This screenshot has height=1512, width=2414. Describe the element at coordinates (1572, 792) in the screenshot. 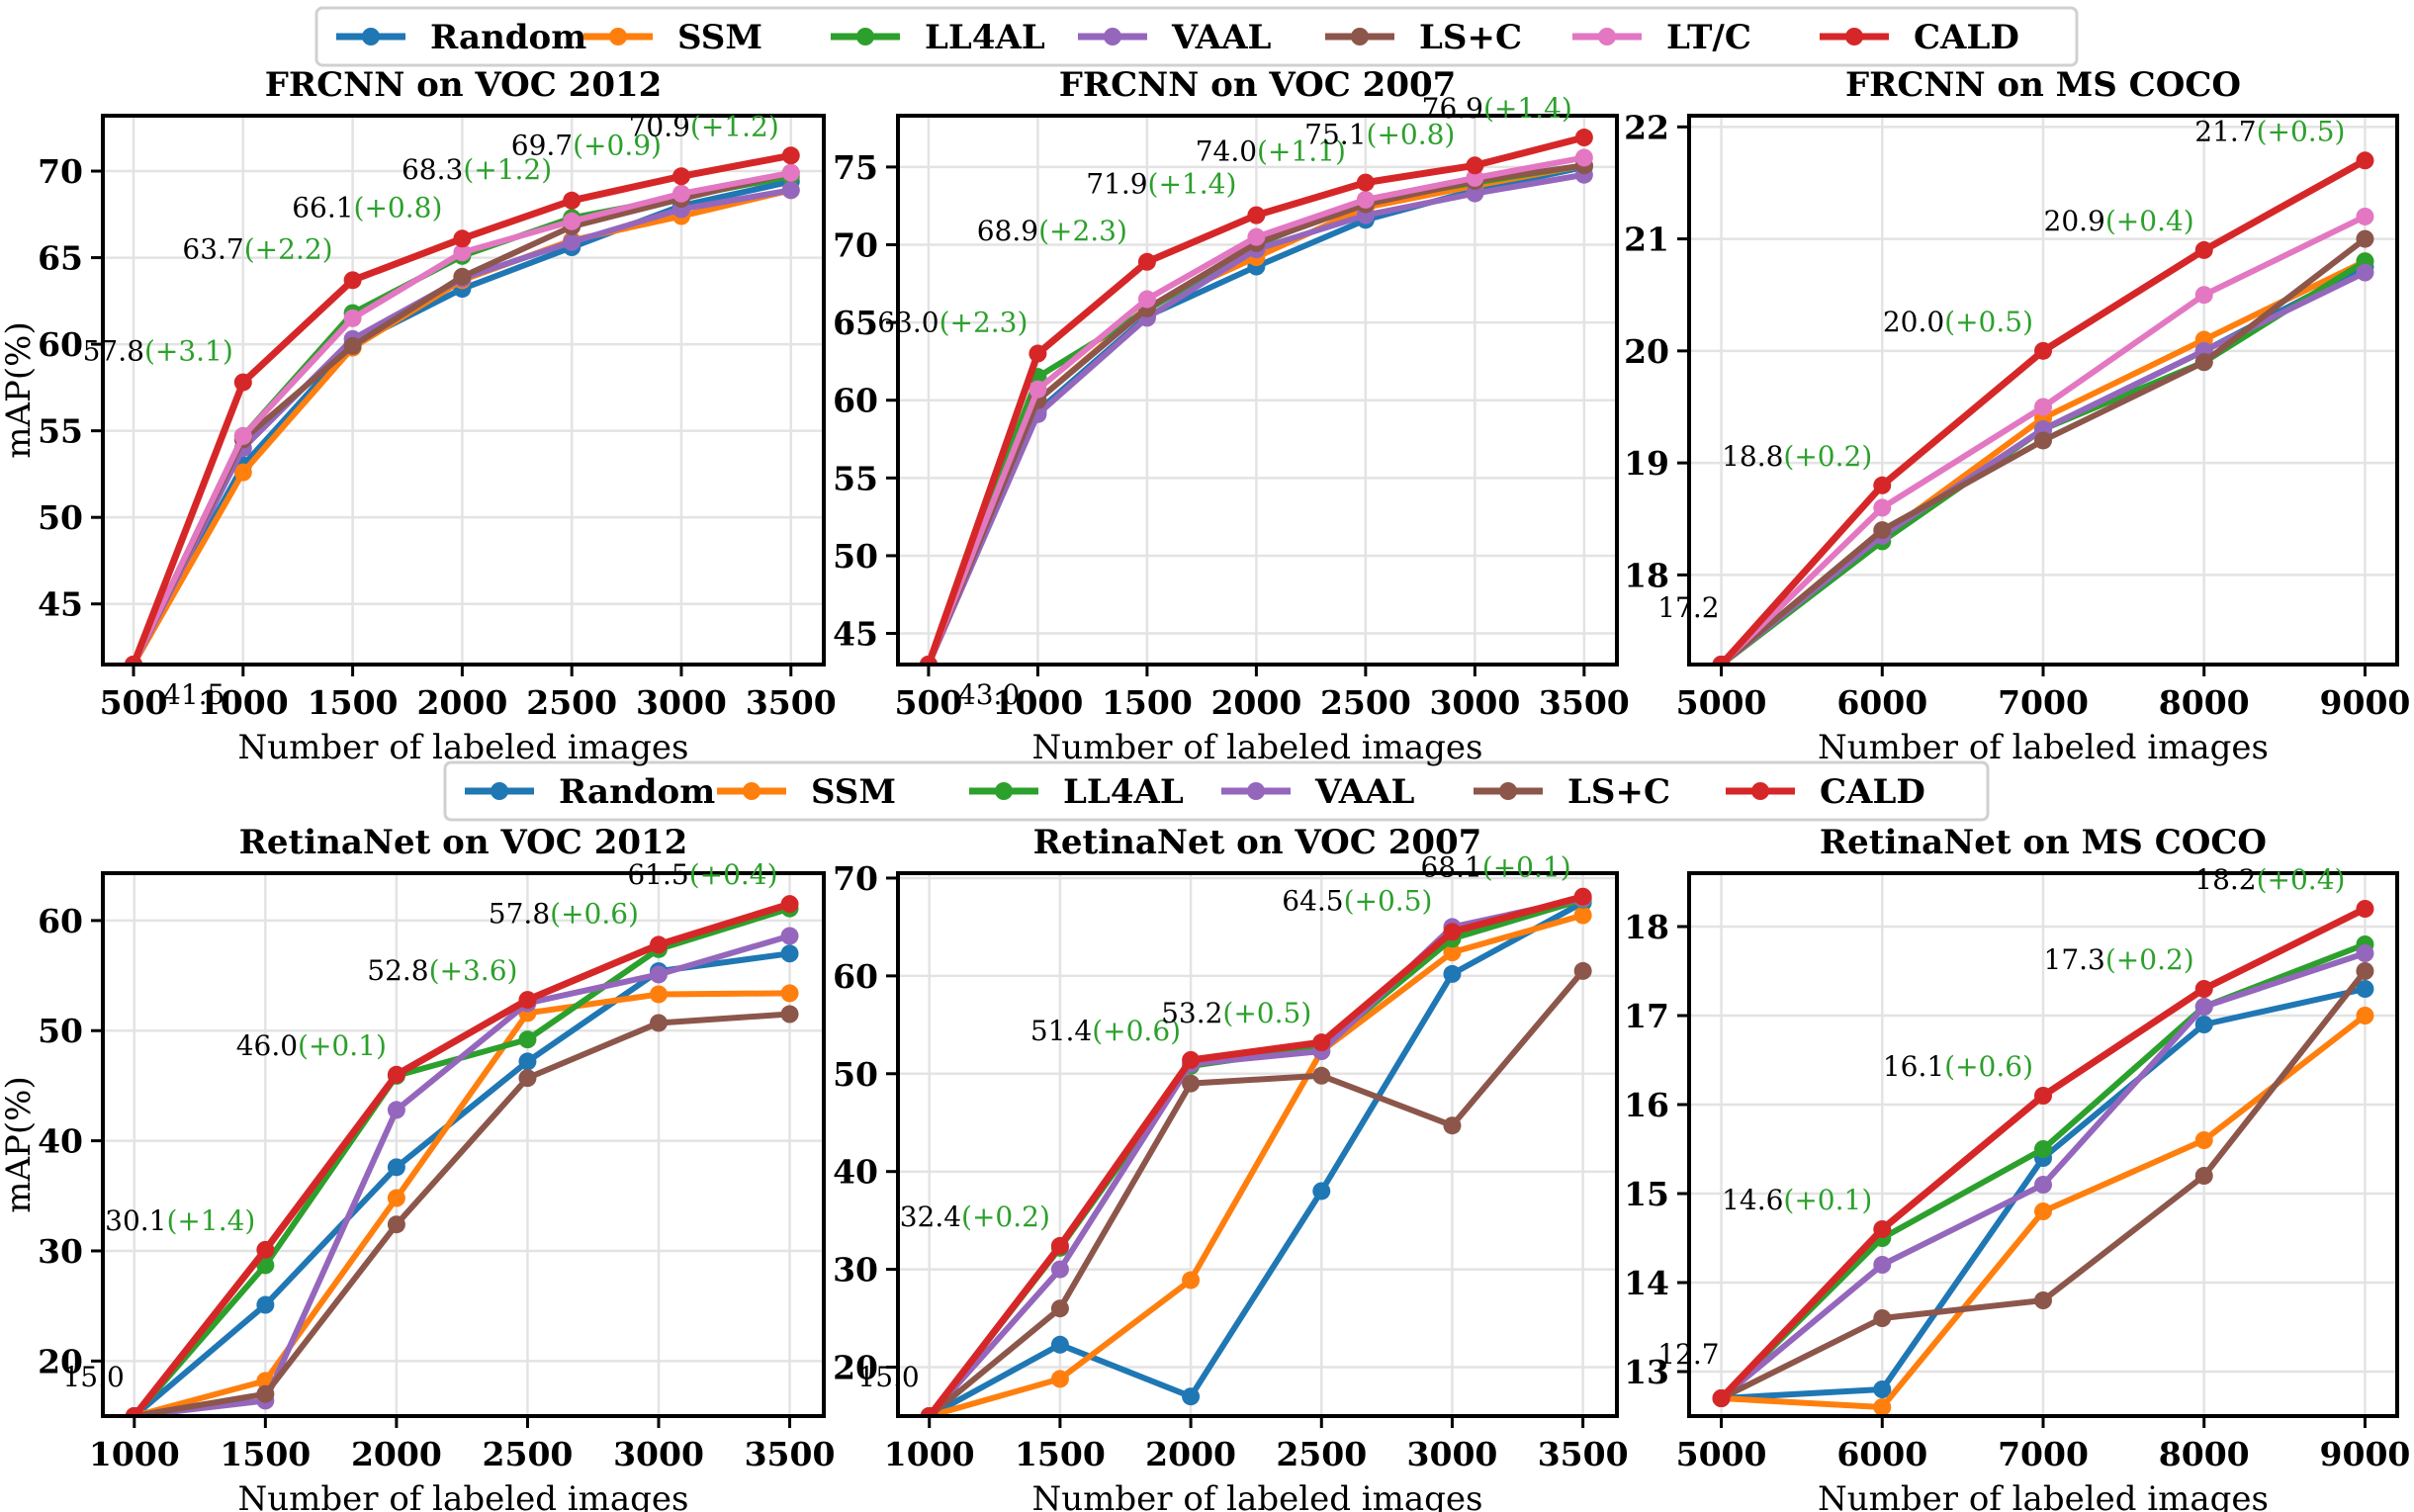

I see `legend-item-ls-c: LS+C` at that location.